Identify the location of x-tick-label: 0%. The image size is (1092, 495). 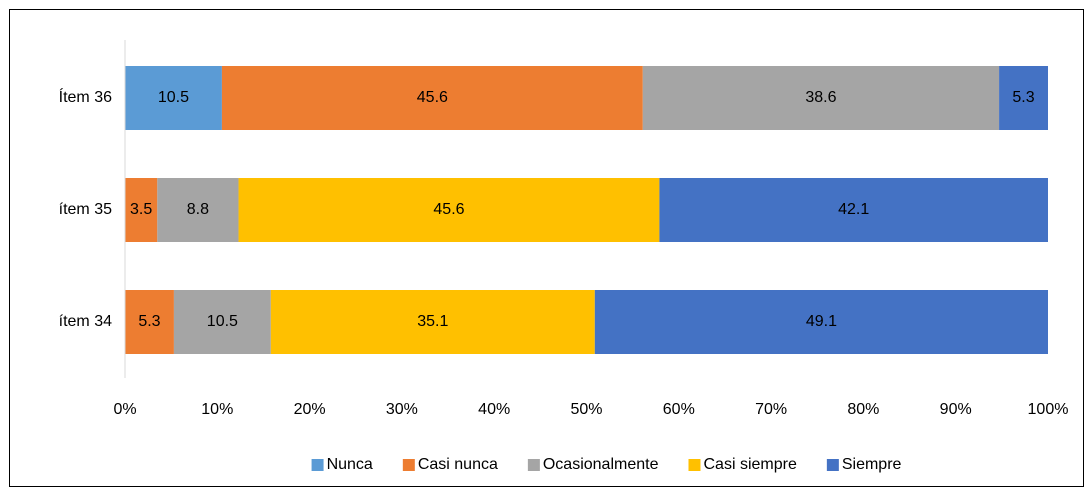
(124, 409).